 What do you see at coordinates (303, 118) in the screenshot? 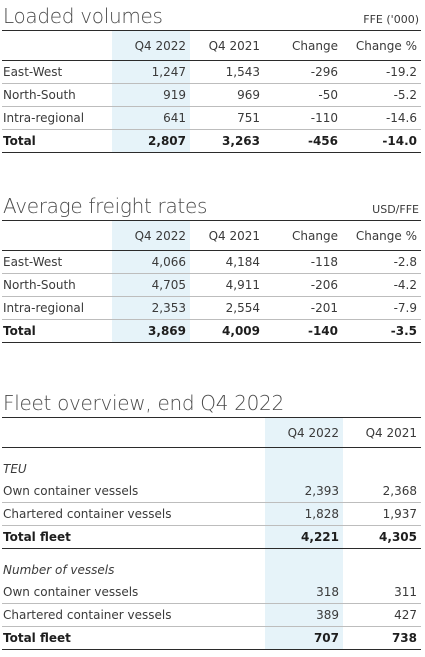
I see `cell-change: -110` at bounding box center [303, 118].